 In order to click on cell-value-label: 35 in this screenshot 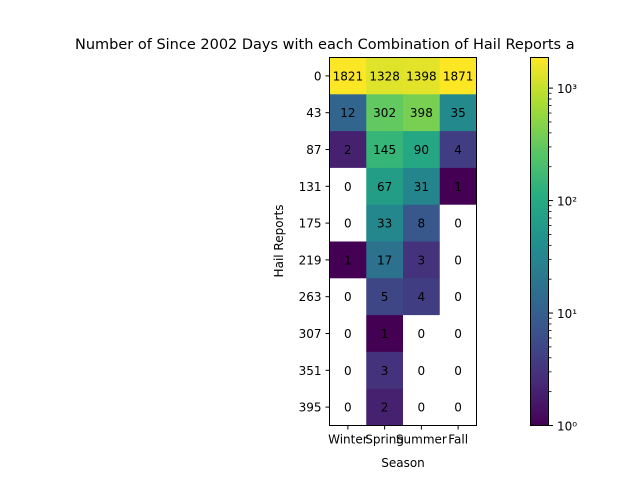, I will do `click(457, 113)`.